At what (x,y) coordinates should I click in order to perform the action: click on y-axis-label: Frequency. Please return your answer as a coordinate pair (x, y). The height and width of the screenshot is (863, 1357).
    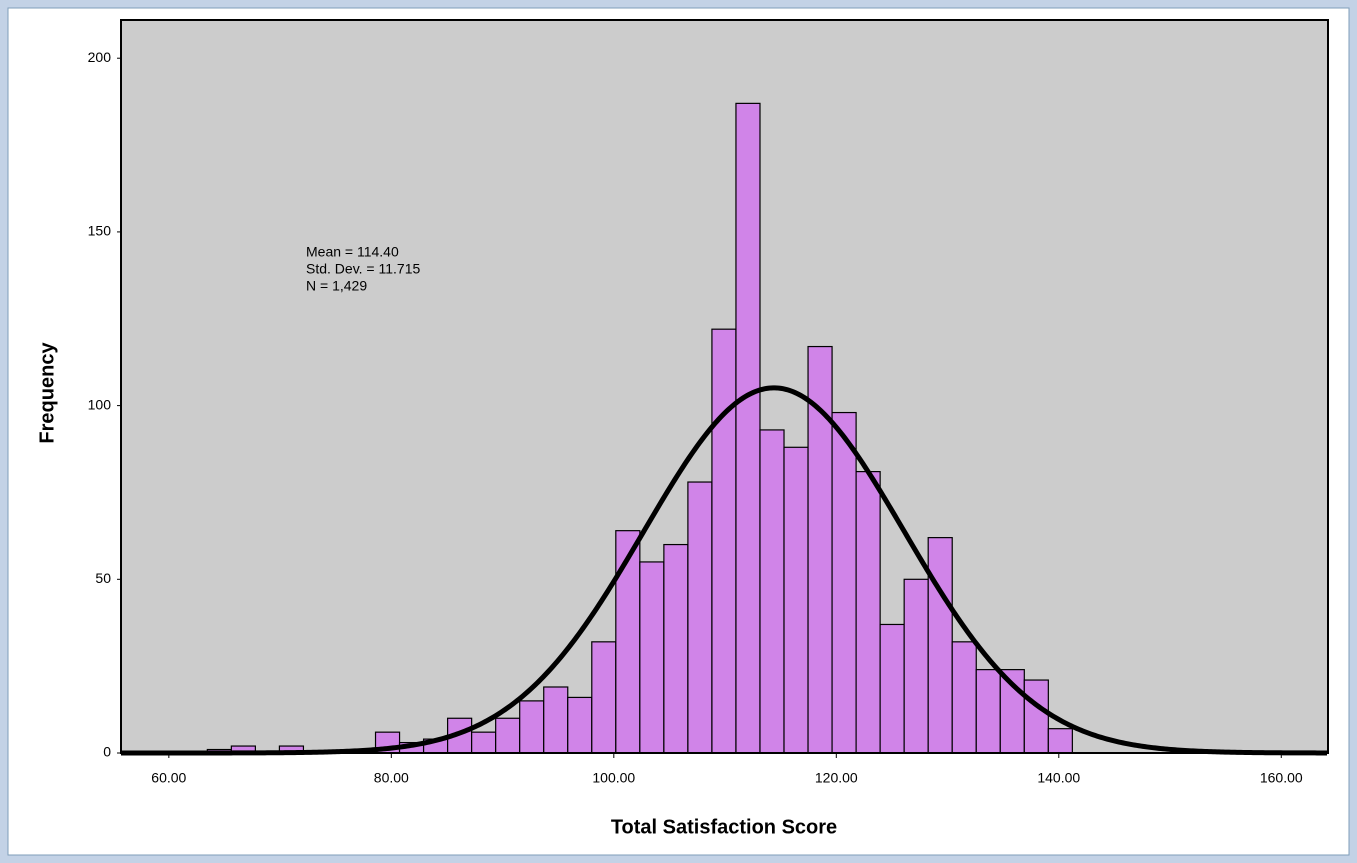
    Looking at the image, I should click on (47, 393).